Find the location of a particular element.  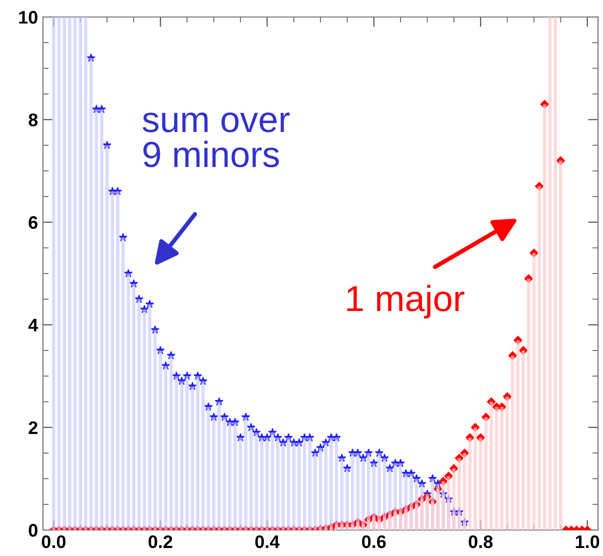

y-tick-label: 0 is located at coordinates (33, 530).